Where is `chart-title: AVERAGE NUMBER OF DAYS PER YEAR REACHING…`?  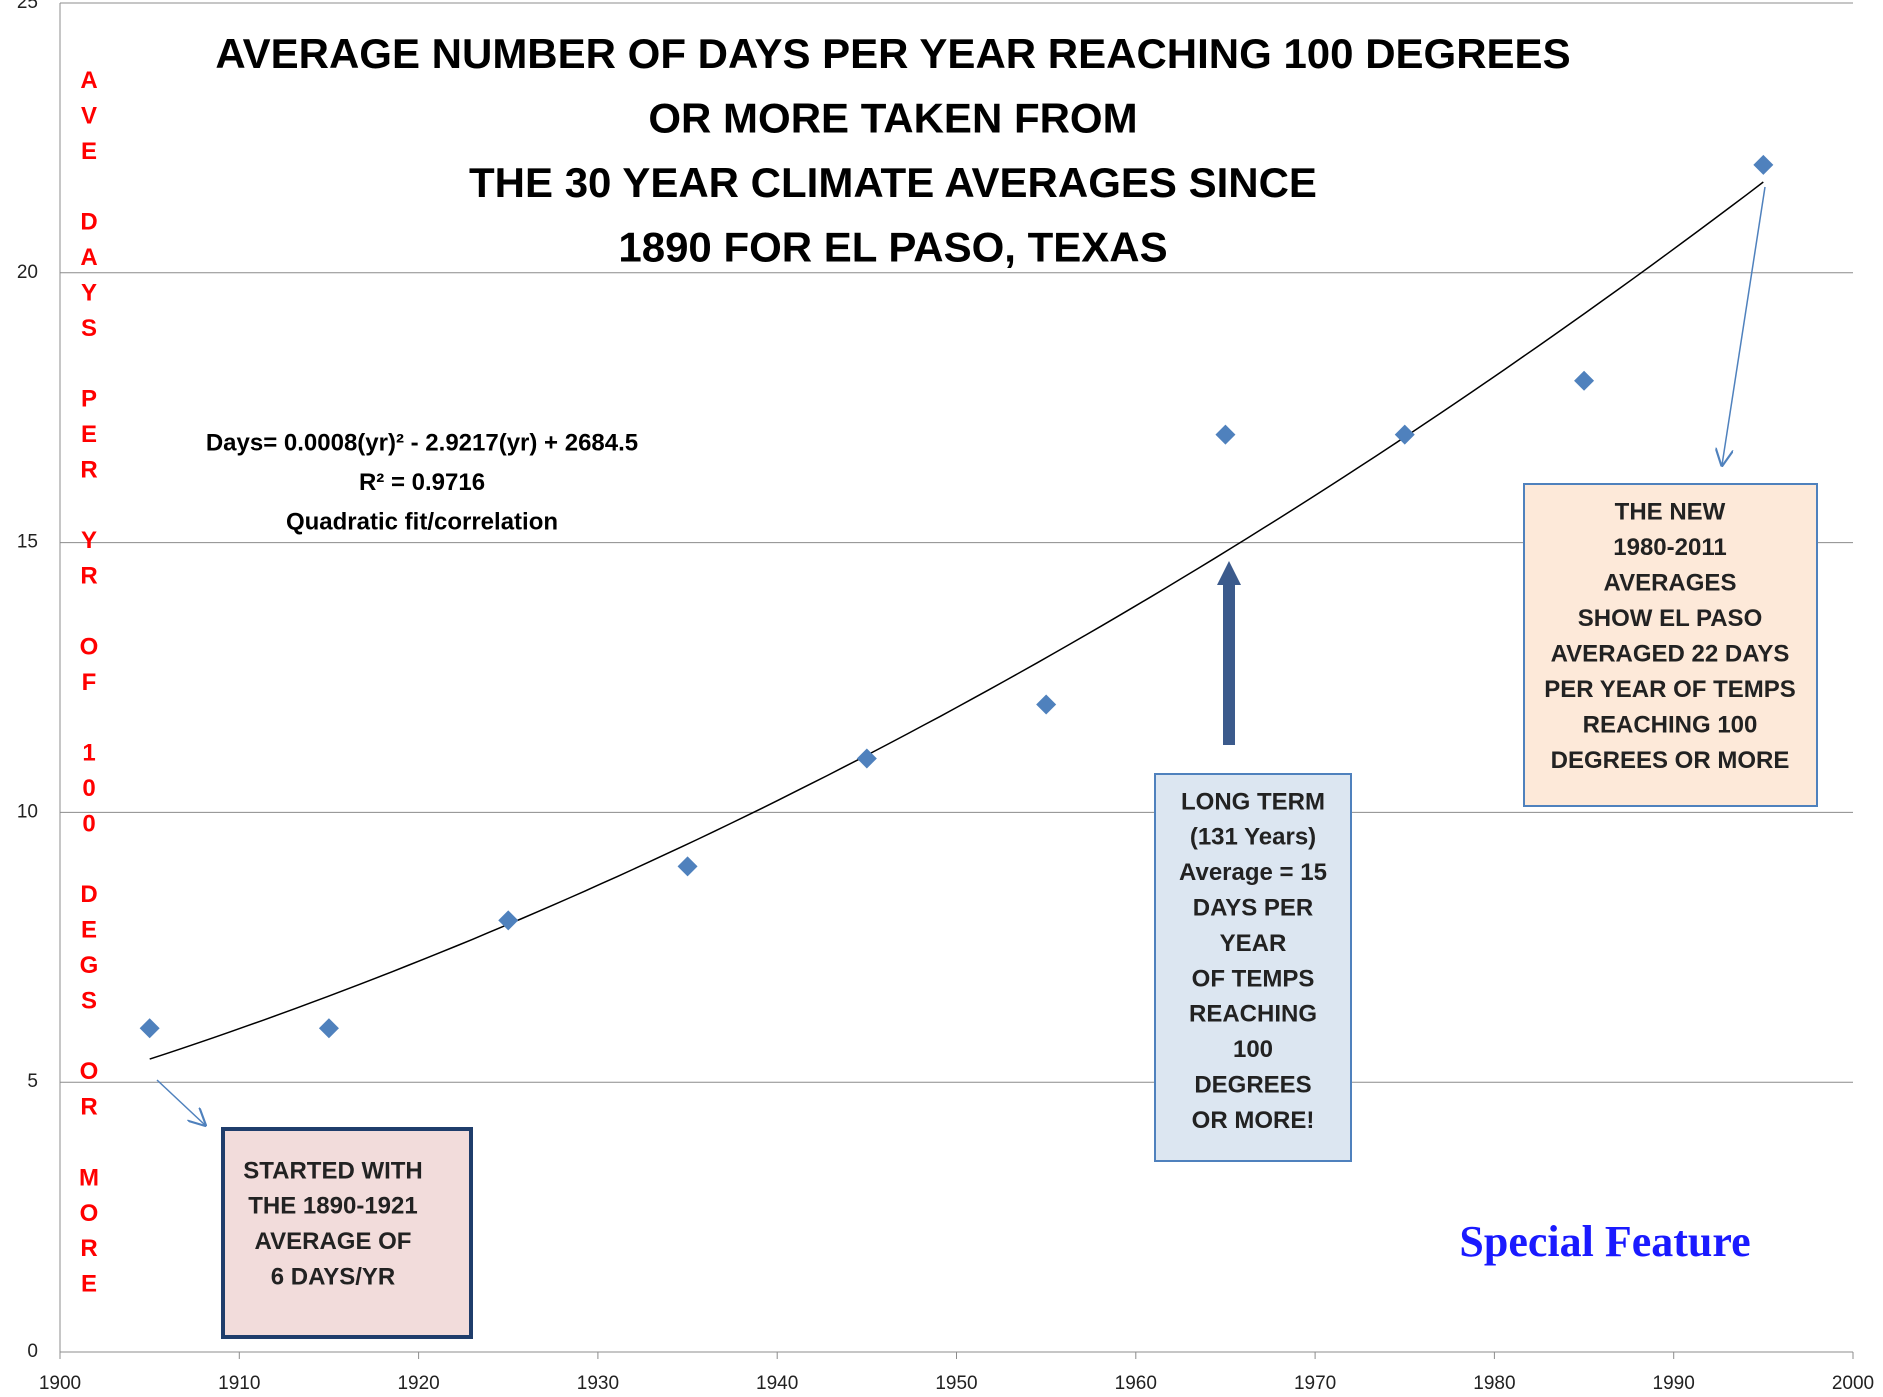 chart-title: AVERAGE NUMBER OF DAYS PER YEAR REACHING… is located at coordinates (892, 53).